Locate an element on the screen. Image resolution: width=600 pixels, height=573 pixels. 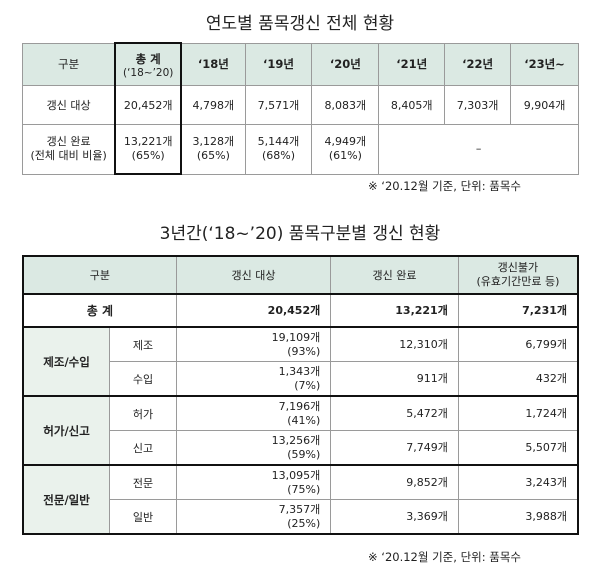
total-label: 총 계 is located at coordinates (99, 310).